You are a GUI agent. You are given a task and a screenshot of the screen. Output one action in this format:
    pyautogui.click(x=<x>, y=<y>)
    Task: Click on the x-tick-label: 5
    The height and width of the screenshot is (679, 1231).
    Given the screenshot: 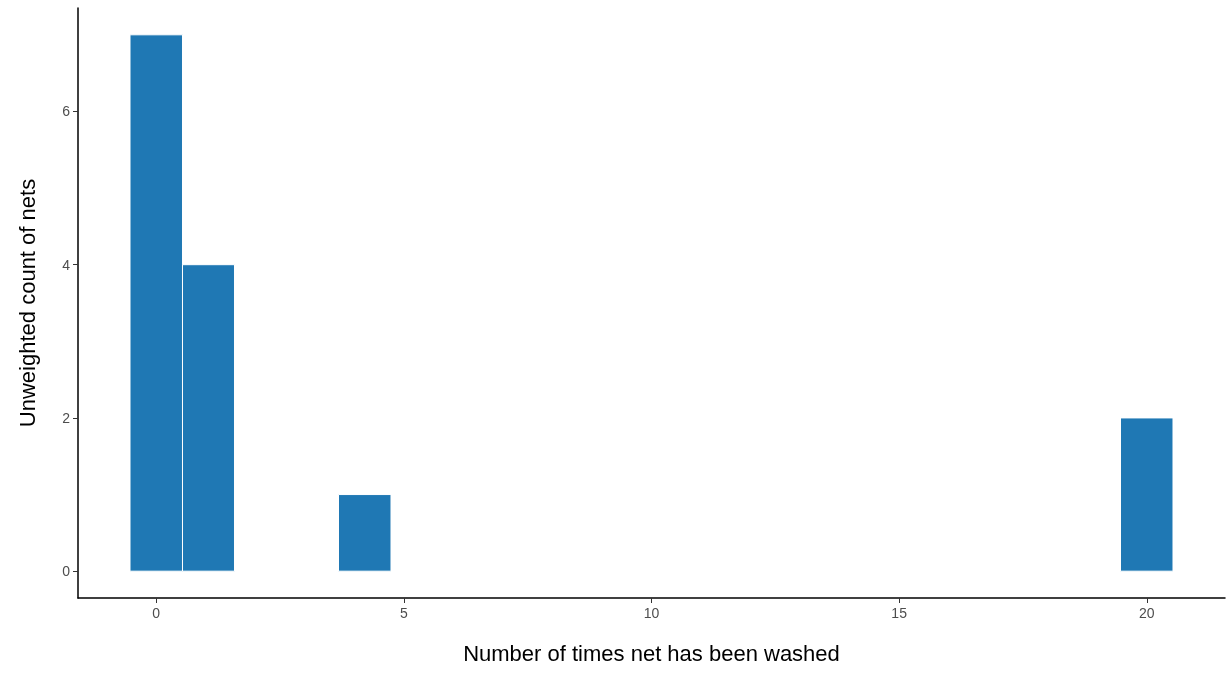 What is the action you would take?
    pyautogui.click(x=403, y=613)
    